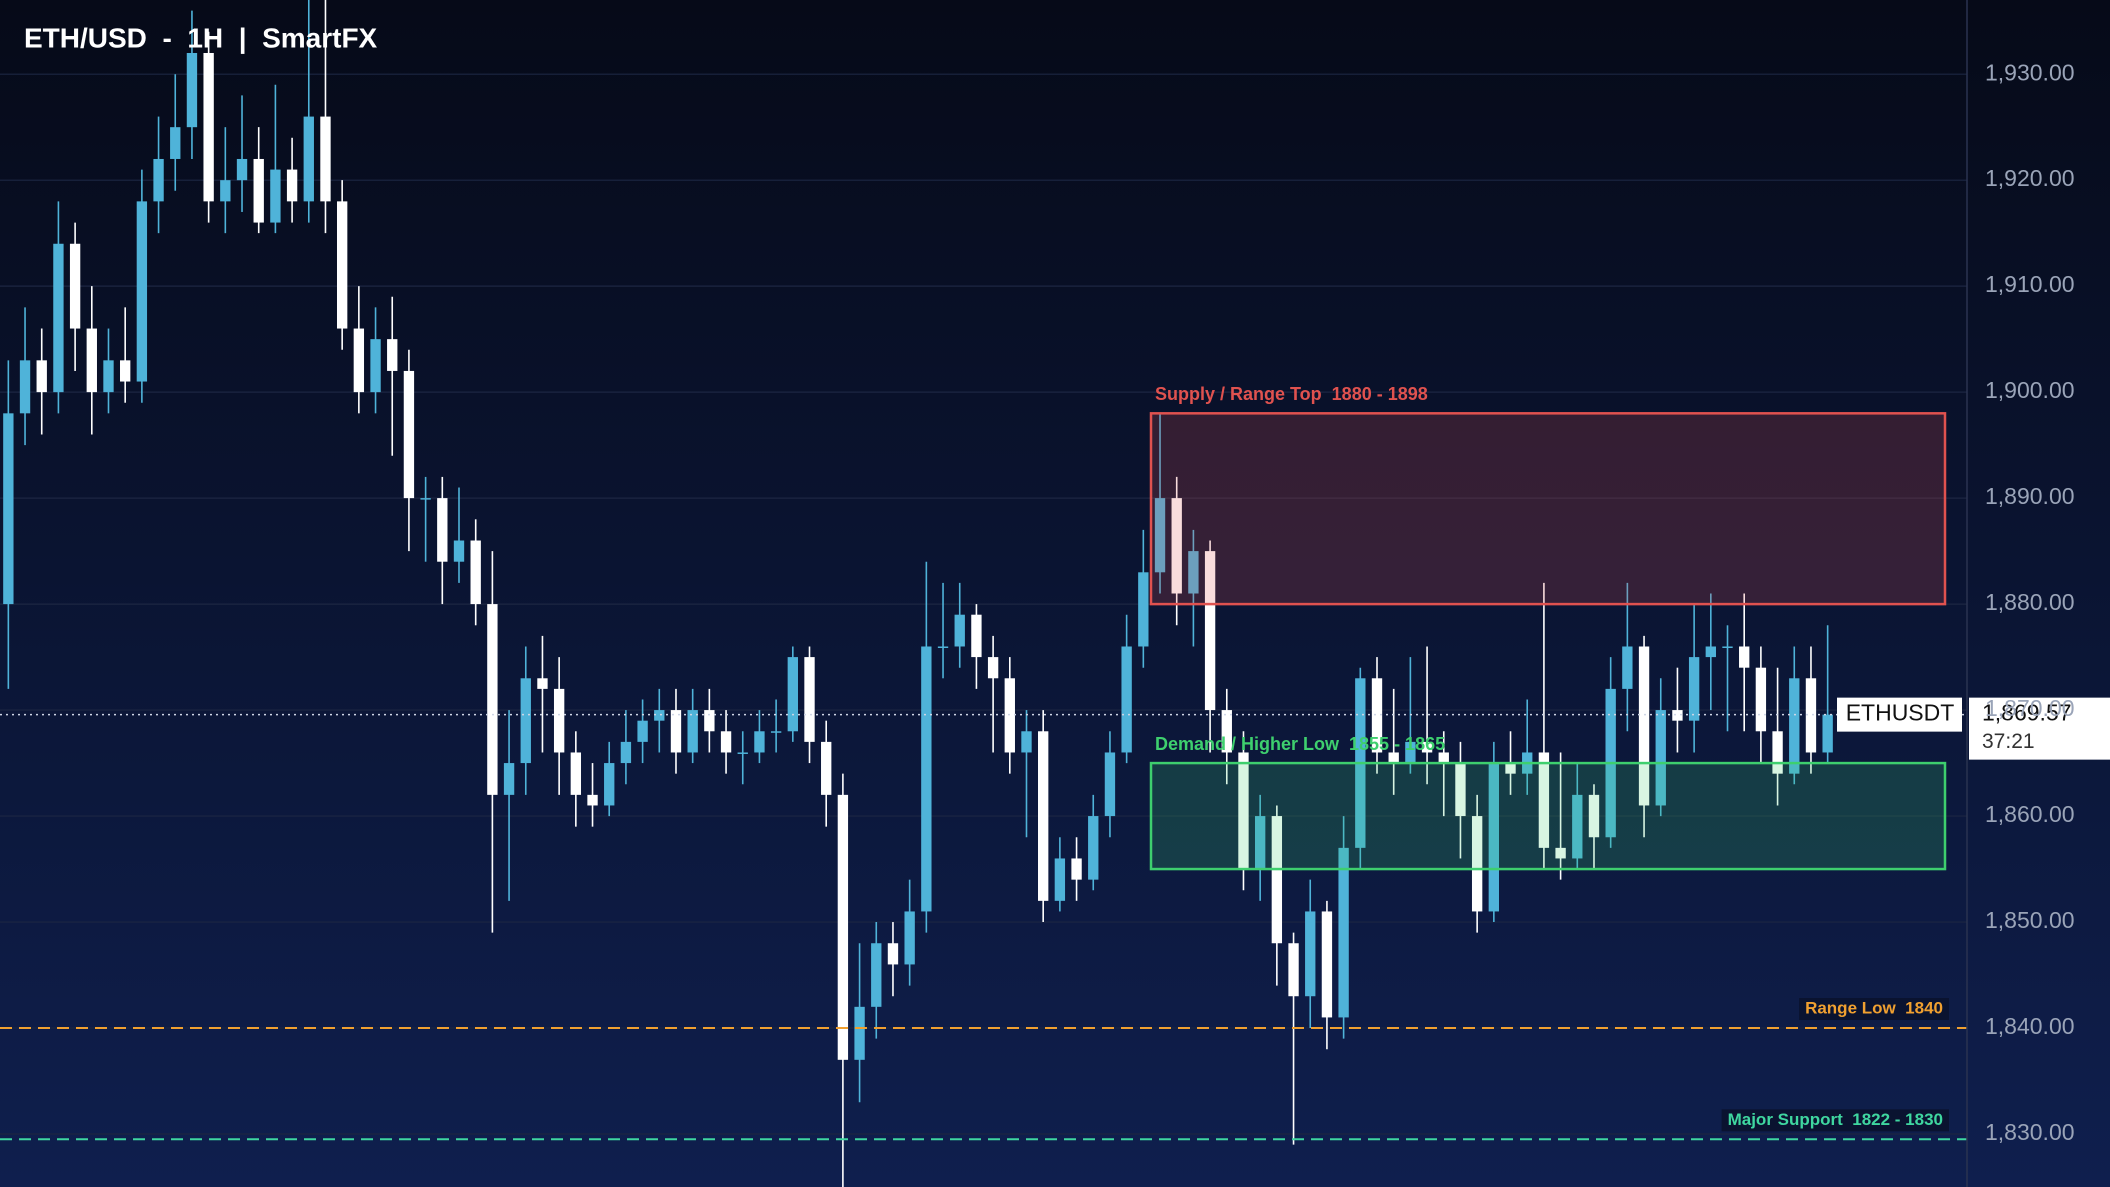  I want to click on y-tick-label: 1,850.00, so click(2030, 920).